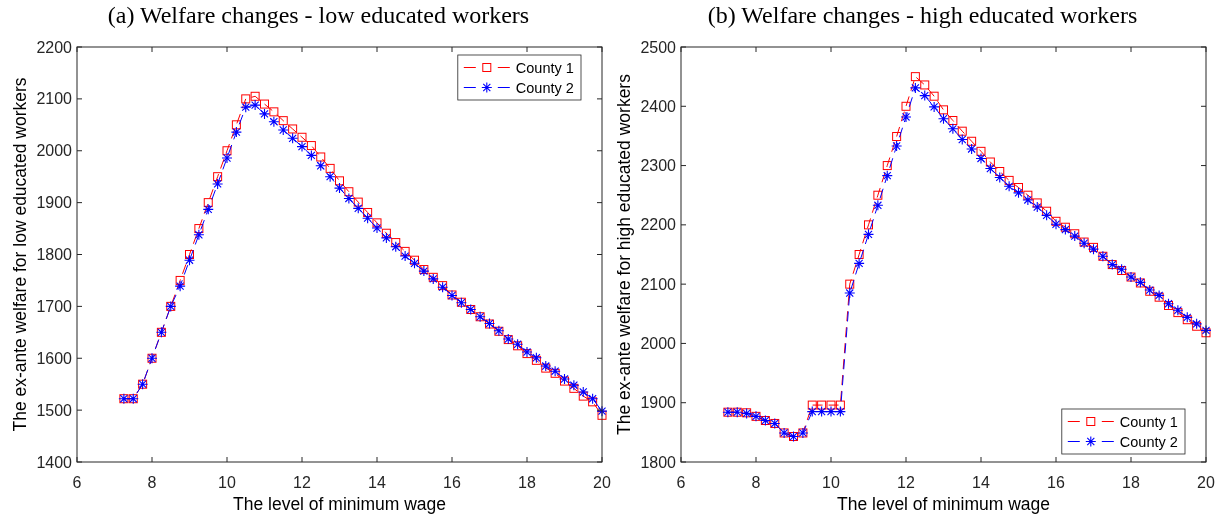  Describe the element at coordinates (602, 482) in the screenshot. I see `x-tick-label: 20` at that location.